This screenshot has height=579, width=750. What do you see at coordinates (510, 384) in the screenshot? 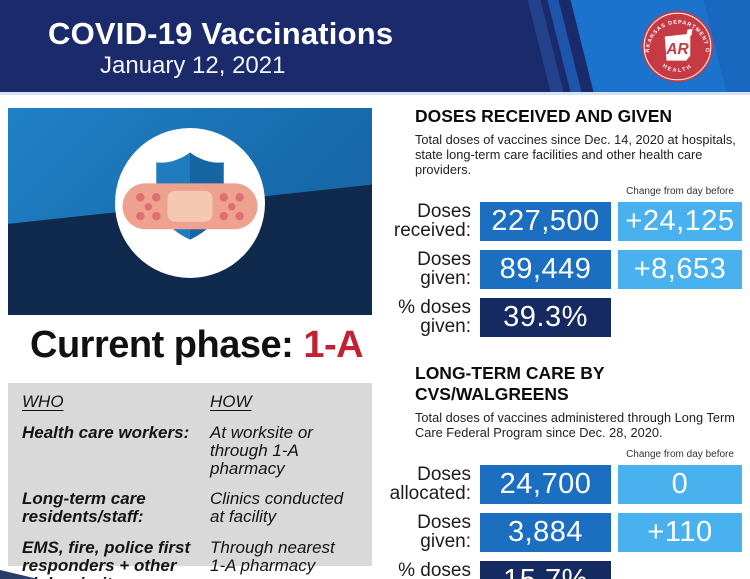
I see `section-title: LONG-TERM CARE BY CVS/WALGREENS` at bounding box center [510, 384].